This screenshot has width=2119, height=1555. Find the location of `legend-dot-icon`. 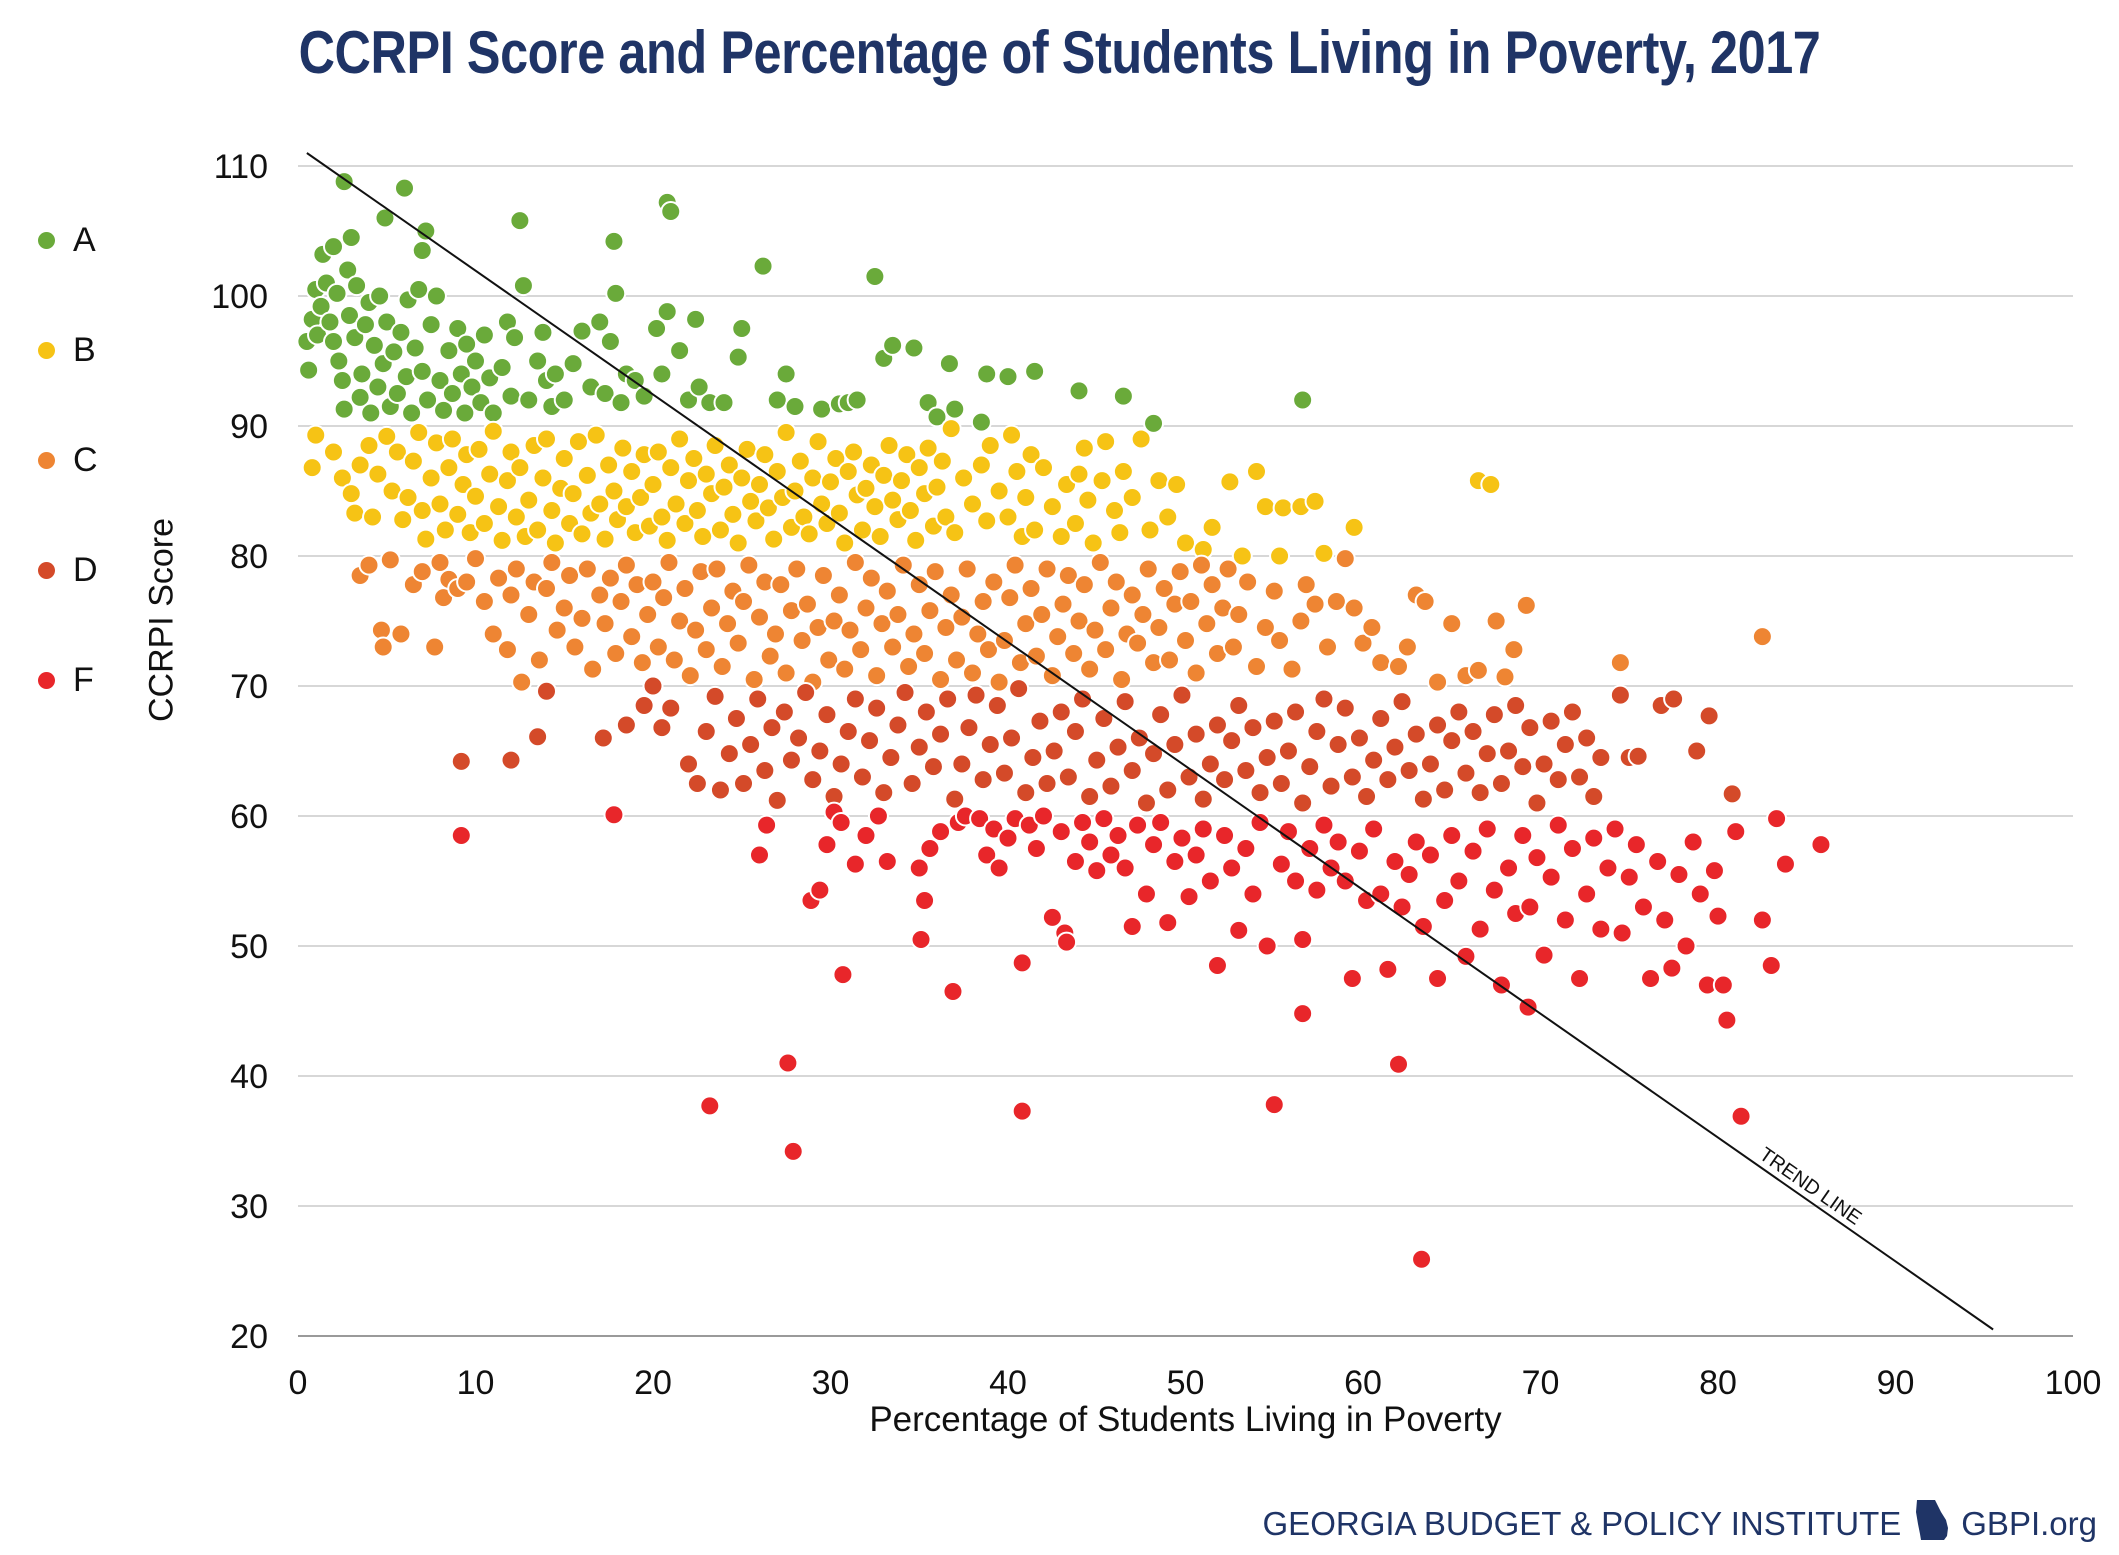

legend-dot-icon is located at coordinates (46, 460).